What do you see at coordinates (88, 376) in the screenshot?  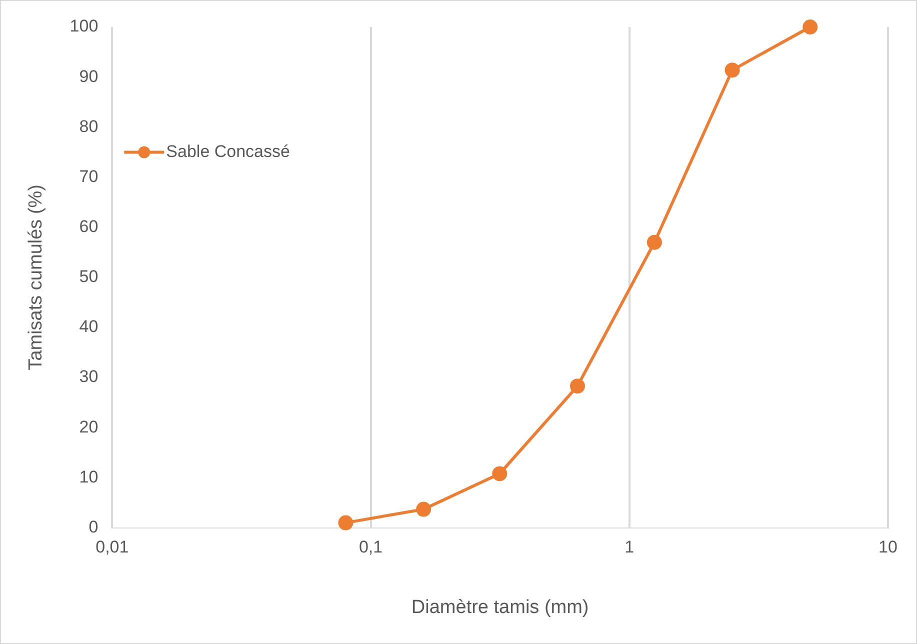 I see `y-tick-label: 30` at bounding box center [88, 376].